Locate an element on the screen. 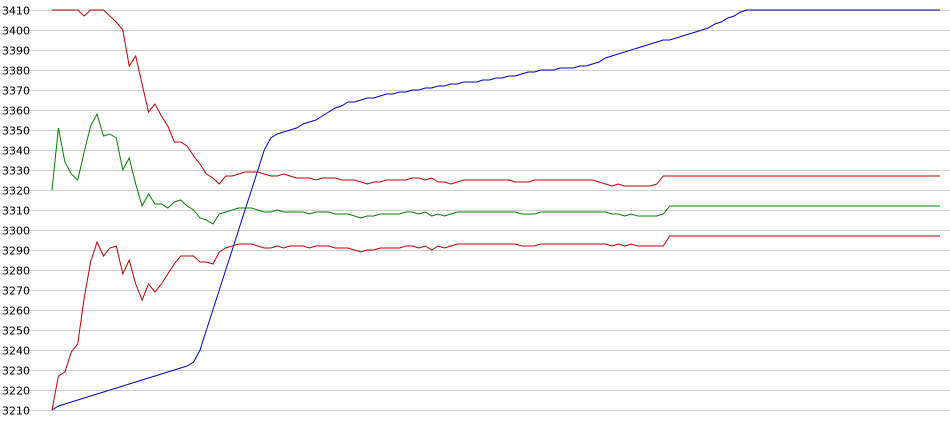 The width and height of the screenshot is (950, 435). y-tick-label: 3290 is located at coordinates (16, 251).